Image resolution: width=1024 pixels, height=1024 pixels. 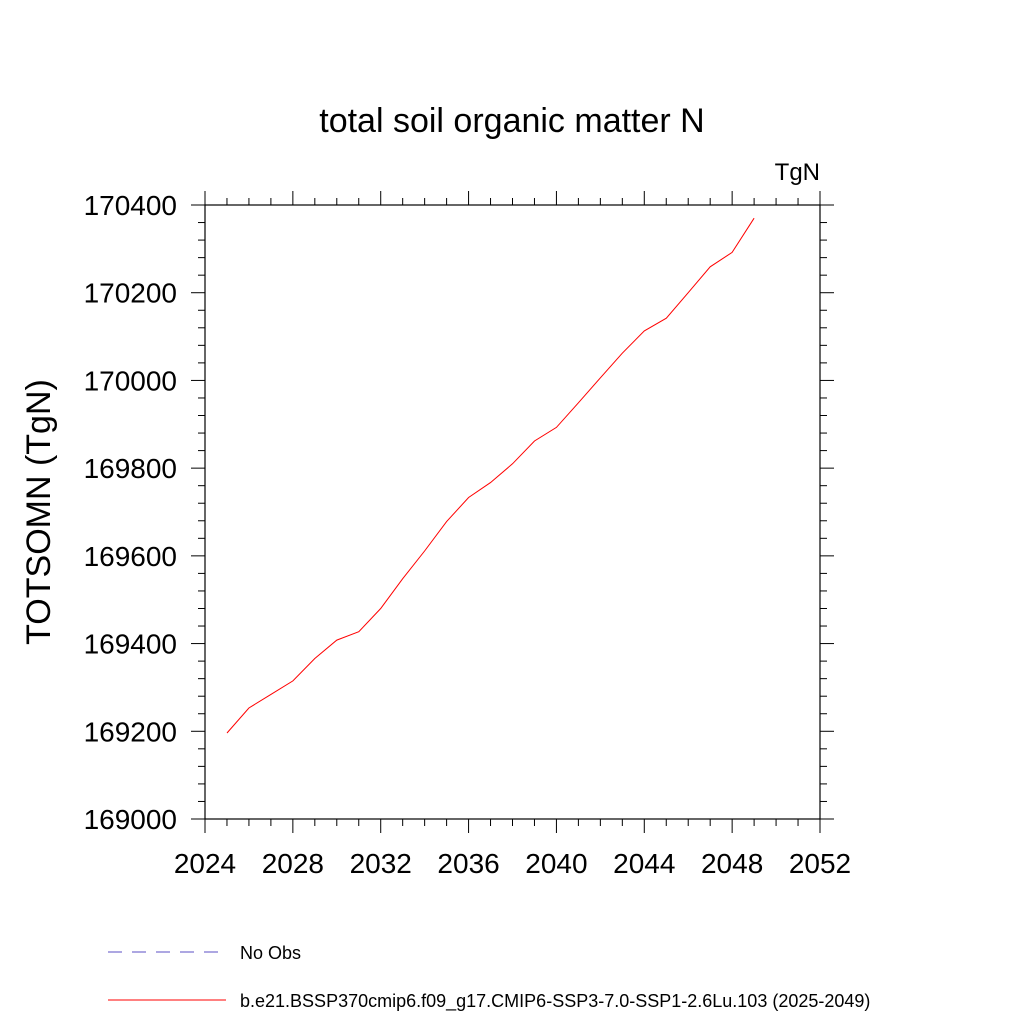 I want to click on x-tick-label: 2032, so click(x=381, y=863).